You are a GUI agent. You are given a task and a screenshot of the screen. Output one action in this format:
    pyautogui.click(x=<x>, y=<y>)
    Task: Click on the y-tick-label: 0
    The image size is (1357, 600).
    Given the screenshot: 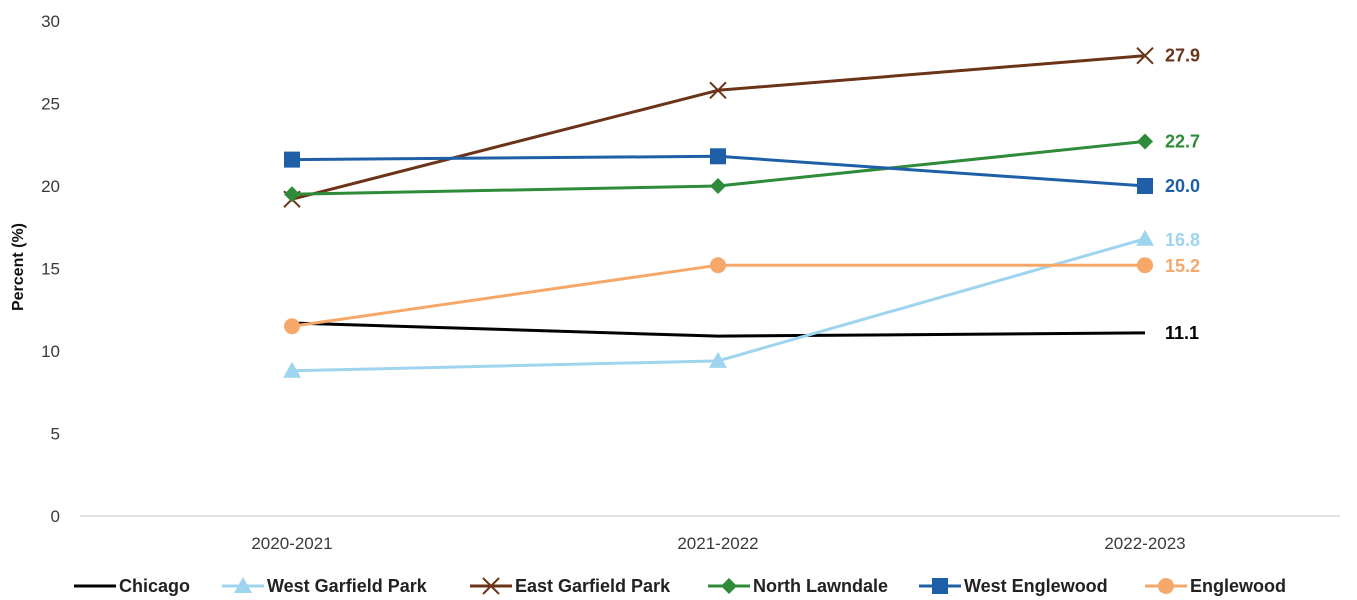 What is the action you would take?
    pyautogui.click(x=55, y=516)
    